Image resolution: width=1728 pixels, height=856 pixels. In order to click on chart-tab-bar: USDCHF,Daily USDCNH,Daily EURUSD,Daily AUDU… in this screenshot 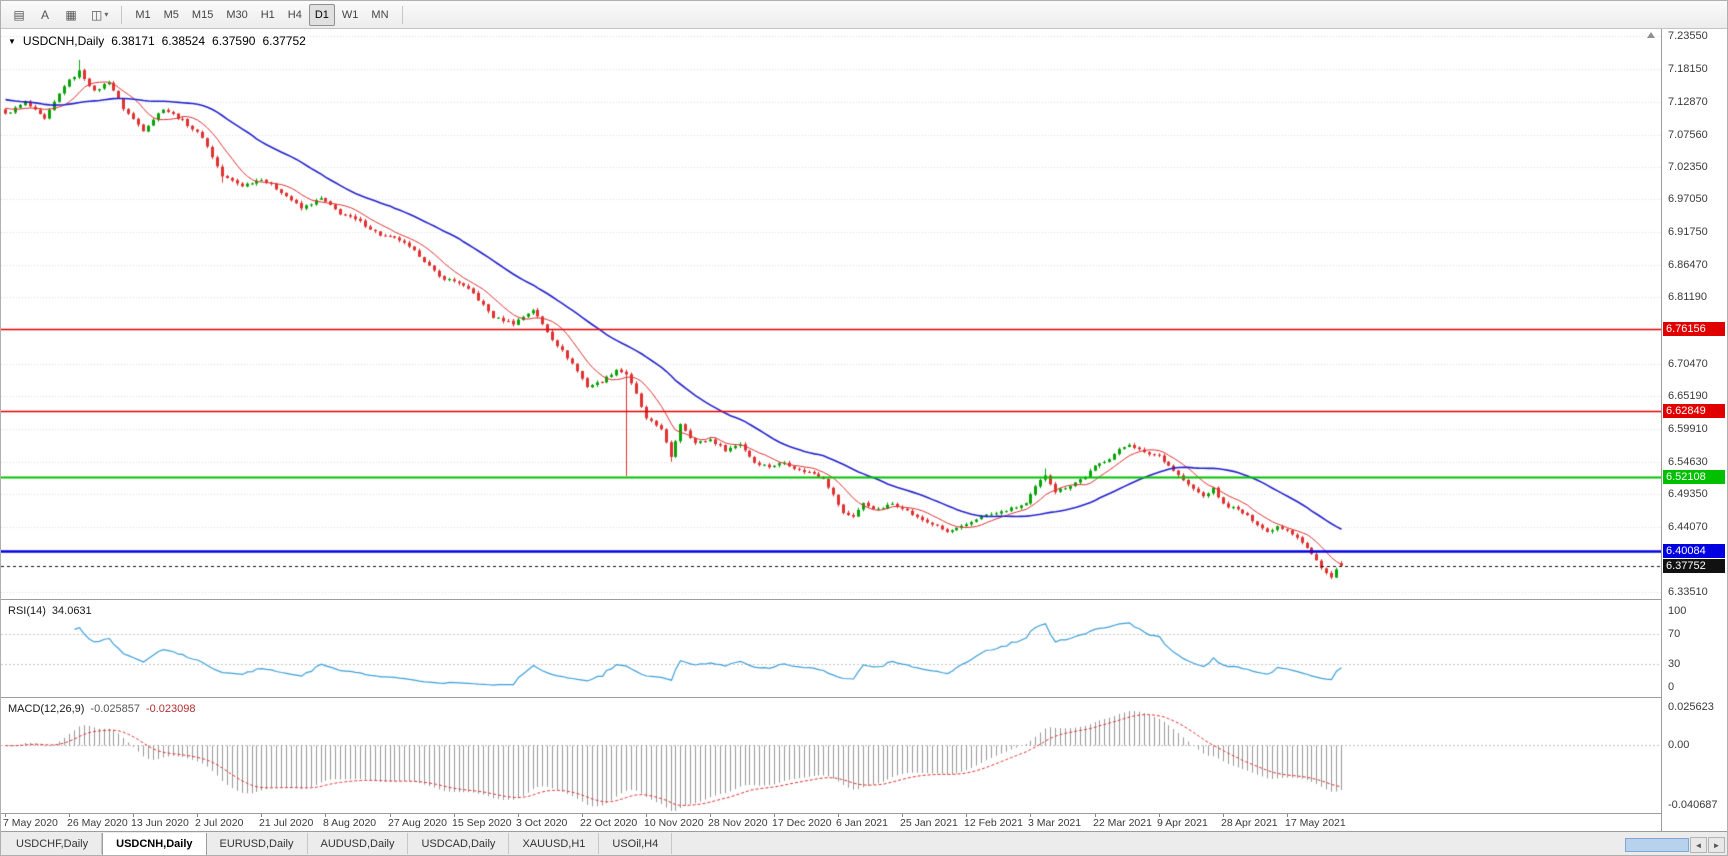, I will do `click(864, 843)`.